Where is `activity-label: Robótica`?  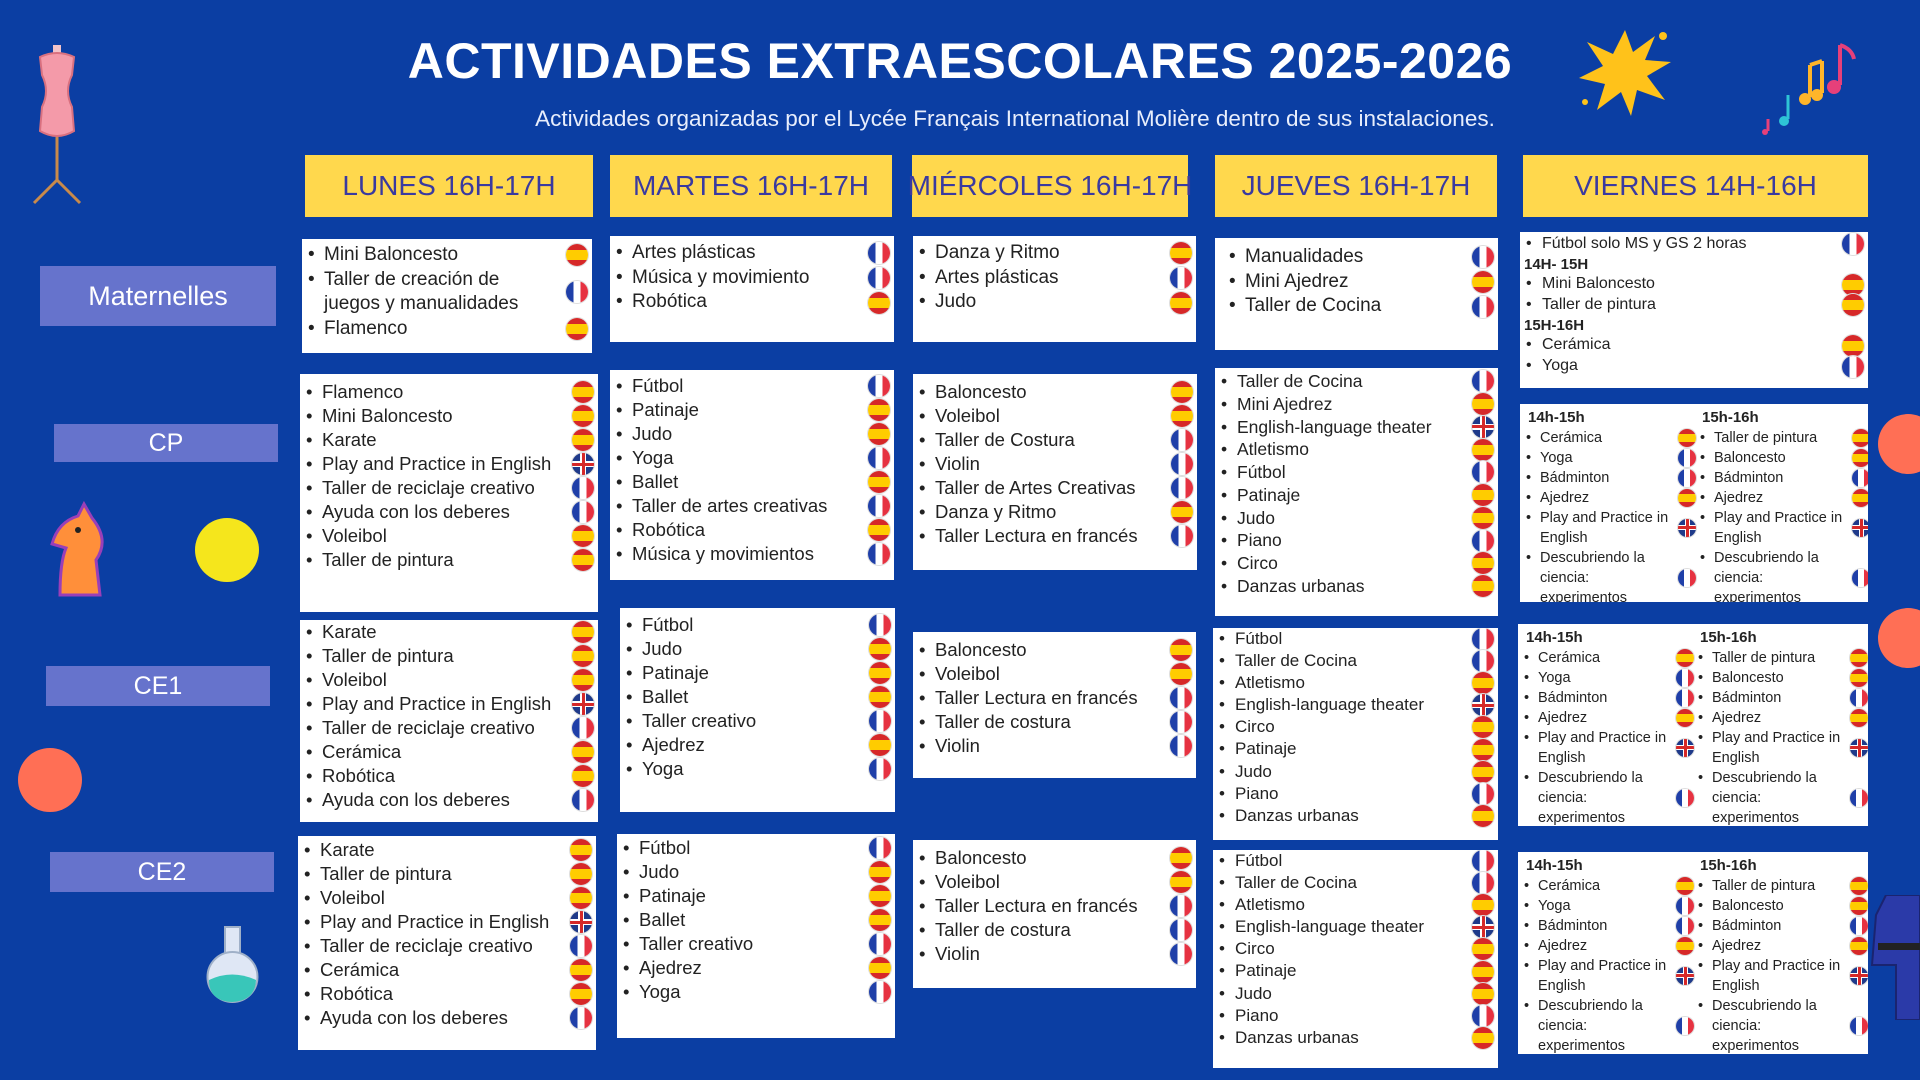 activity-label: Robótica is located at coordinates (359, 776).